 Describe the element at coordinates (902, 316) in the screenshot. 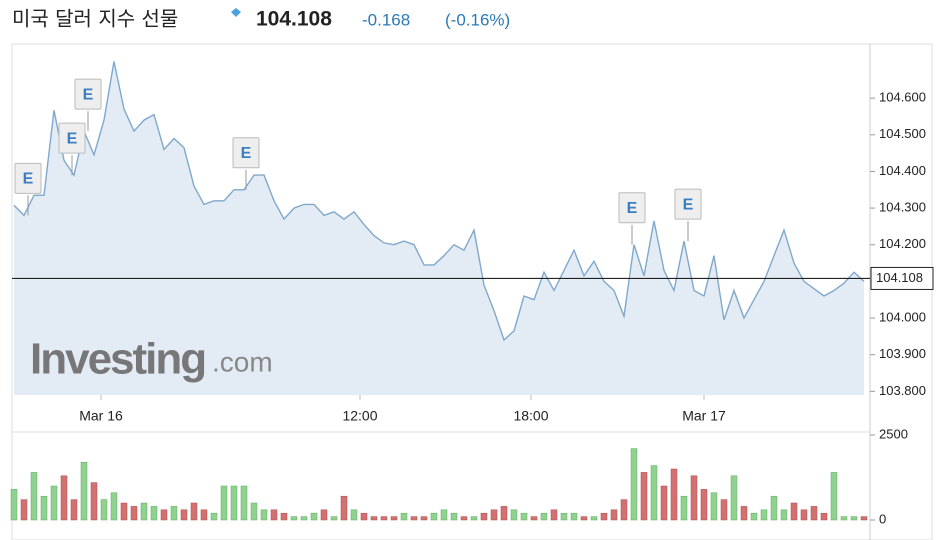

I see `y-tick-label: 104.000` at that location.